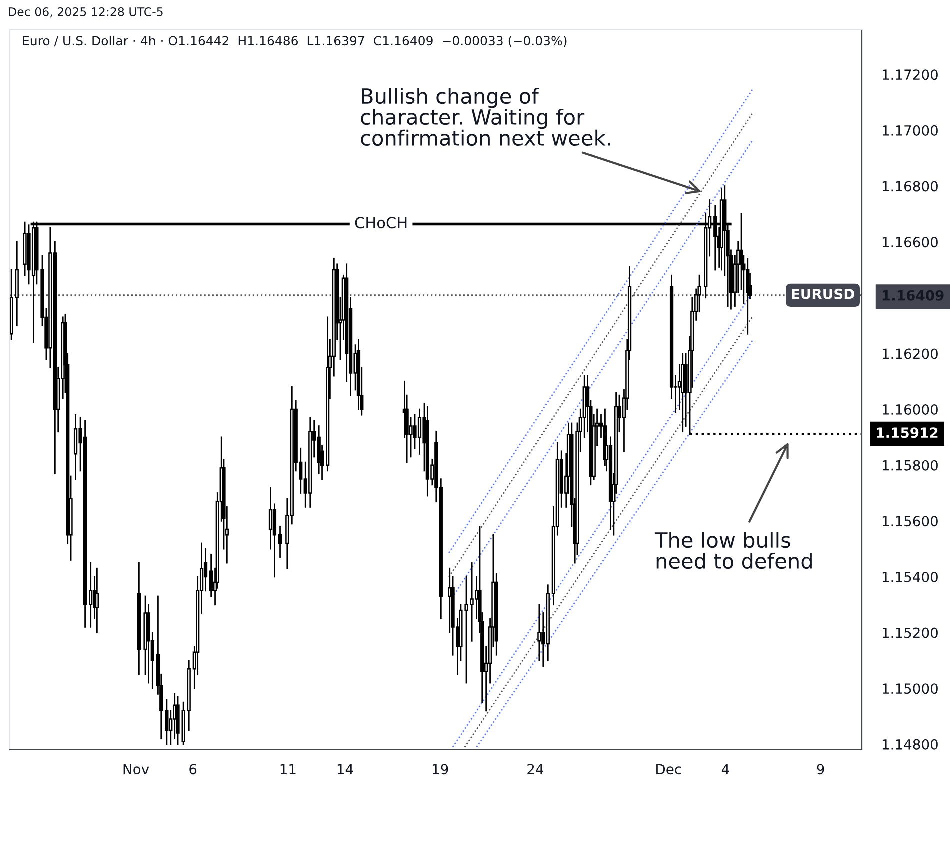 Image resolution: width=950 pixels, height=847 pixels. I want to click on y-tick-label: 1.15800, so click(910, 465).